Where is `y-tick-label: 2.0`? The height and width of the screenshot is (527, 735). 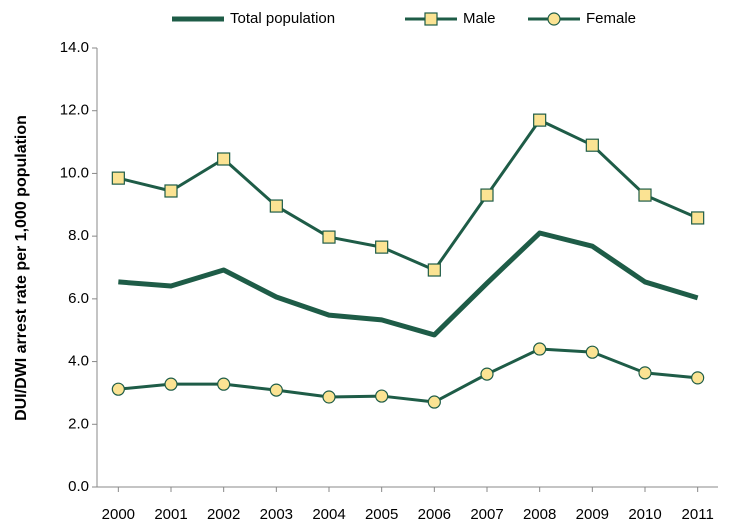
y-tick-label: 2.0 is located at coordinates (78, 423).